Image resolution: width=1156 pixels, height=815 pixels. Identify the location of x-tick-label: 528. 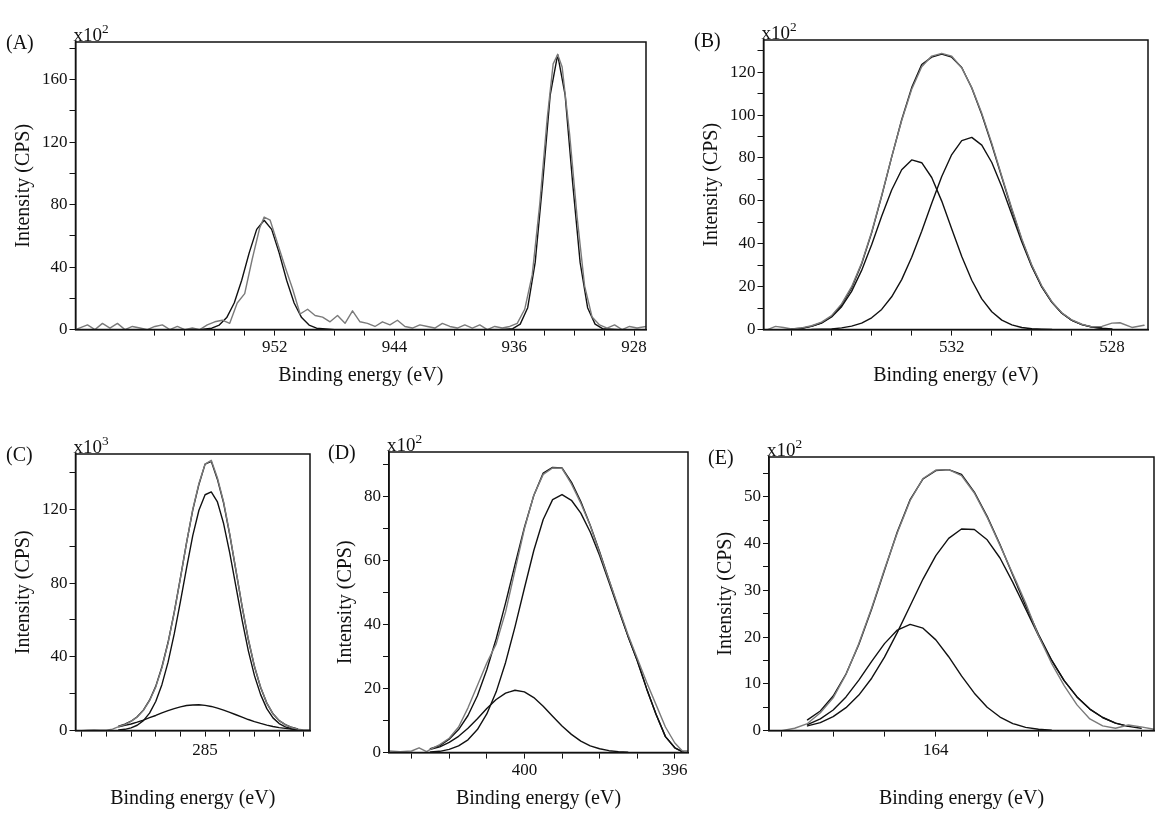
(1112, 347).